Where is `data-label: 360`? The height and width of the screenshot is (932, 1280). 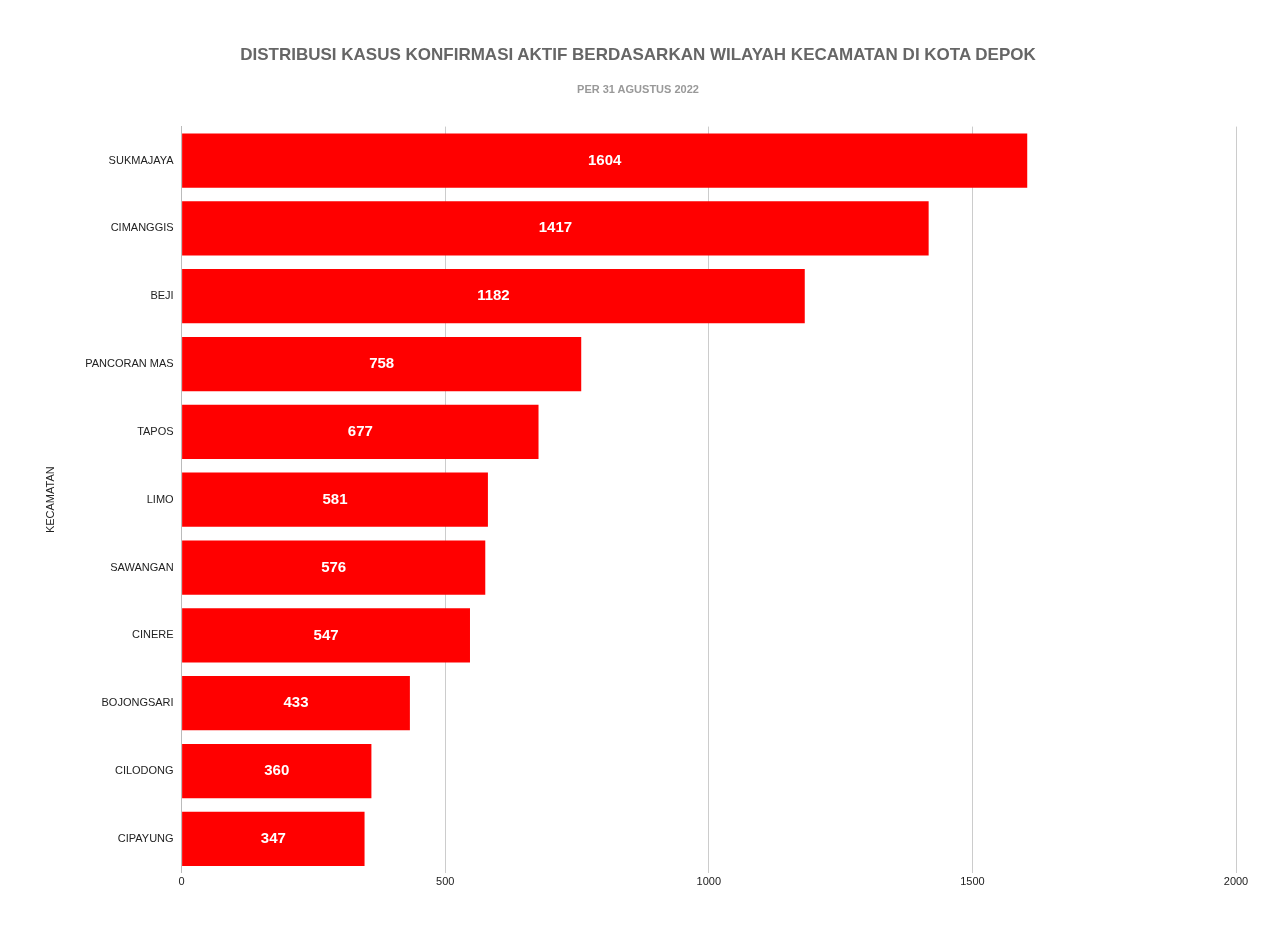
data-label: 360 is located at coordinates (277, 770).